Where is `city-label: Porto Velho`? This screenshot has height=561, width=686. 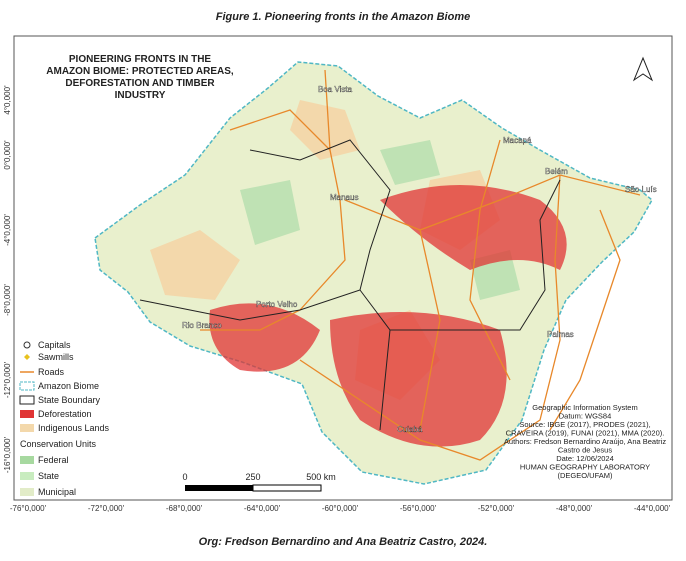
city-label: Porto Velho is located at coordinates (277, 304).